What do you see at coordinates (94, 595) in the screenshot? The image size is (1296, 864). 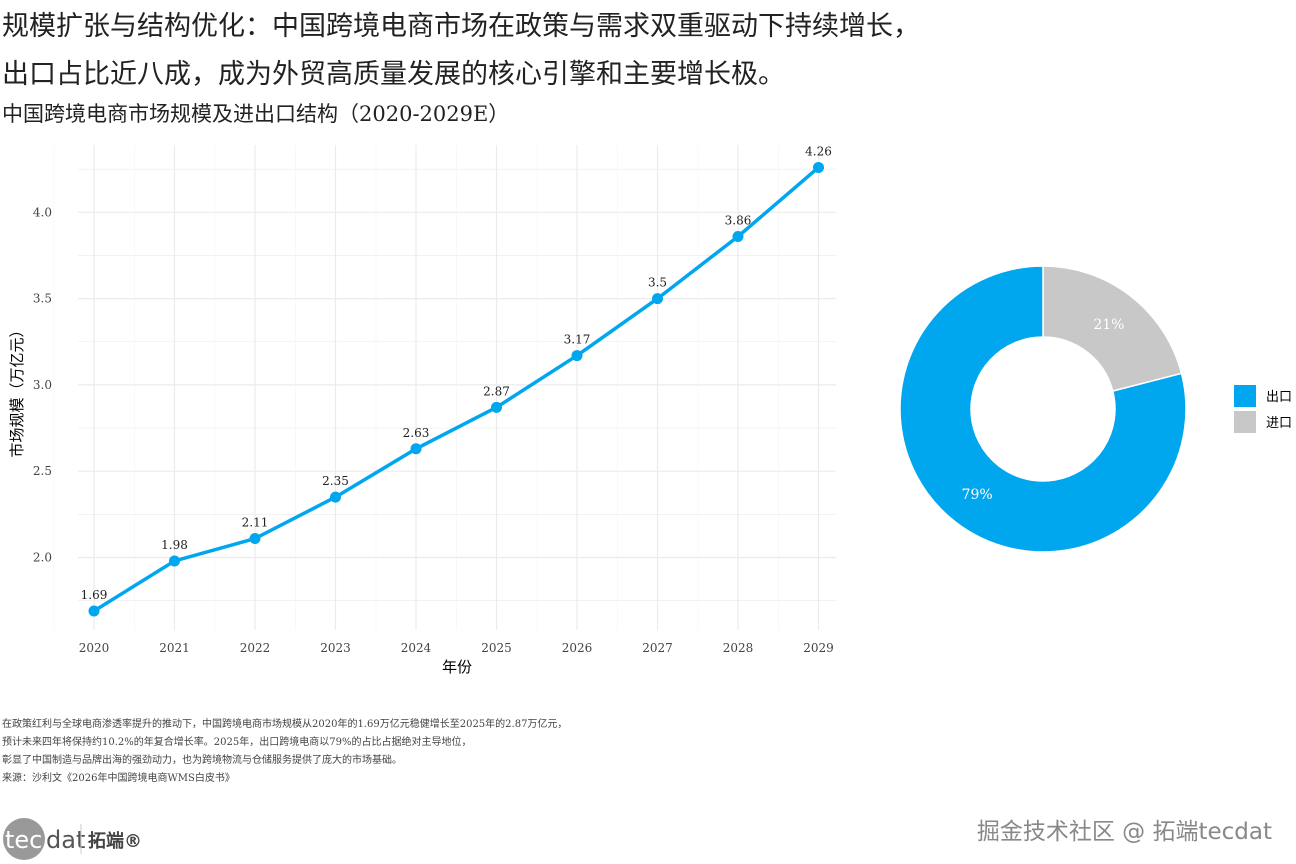 I see `data-label: 1.69` at bounding box center [94, 595].